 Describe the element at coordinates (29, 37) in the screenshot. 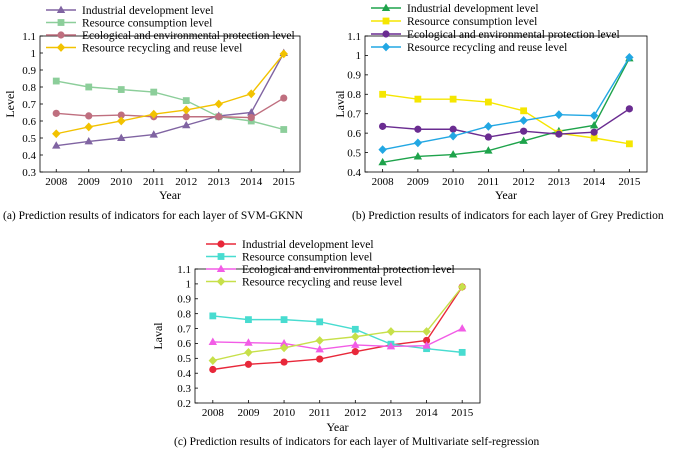

I see `y-tick-label: 1.1` at that location.